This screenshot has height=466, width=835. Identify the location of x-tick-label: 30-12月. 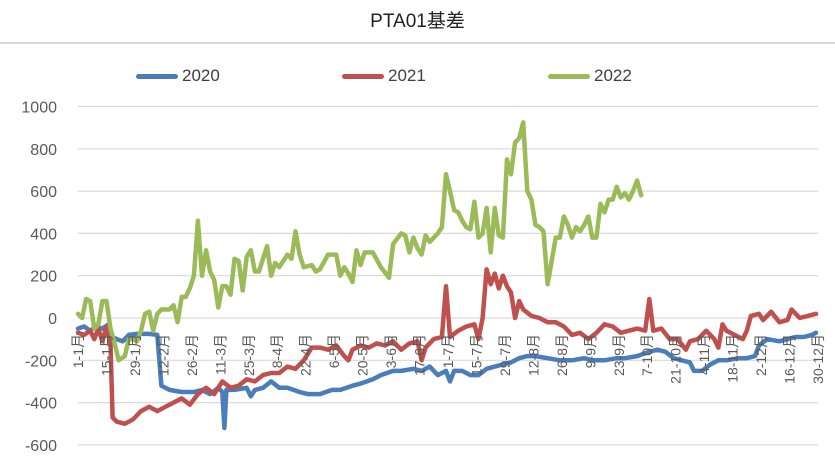
(818, 359).